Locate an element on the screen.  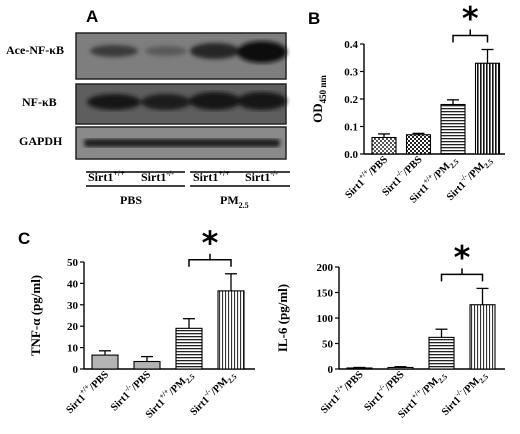
lane-label-2: Sirt1-/- is located at coordinates (157, 176).